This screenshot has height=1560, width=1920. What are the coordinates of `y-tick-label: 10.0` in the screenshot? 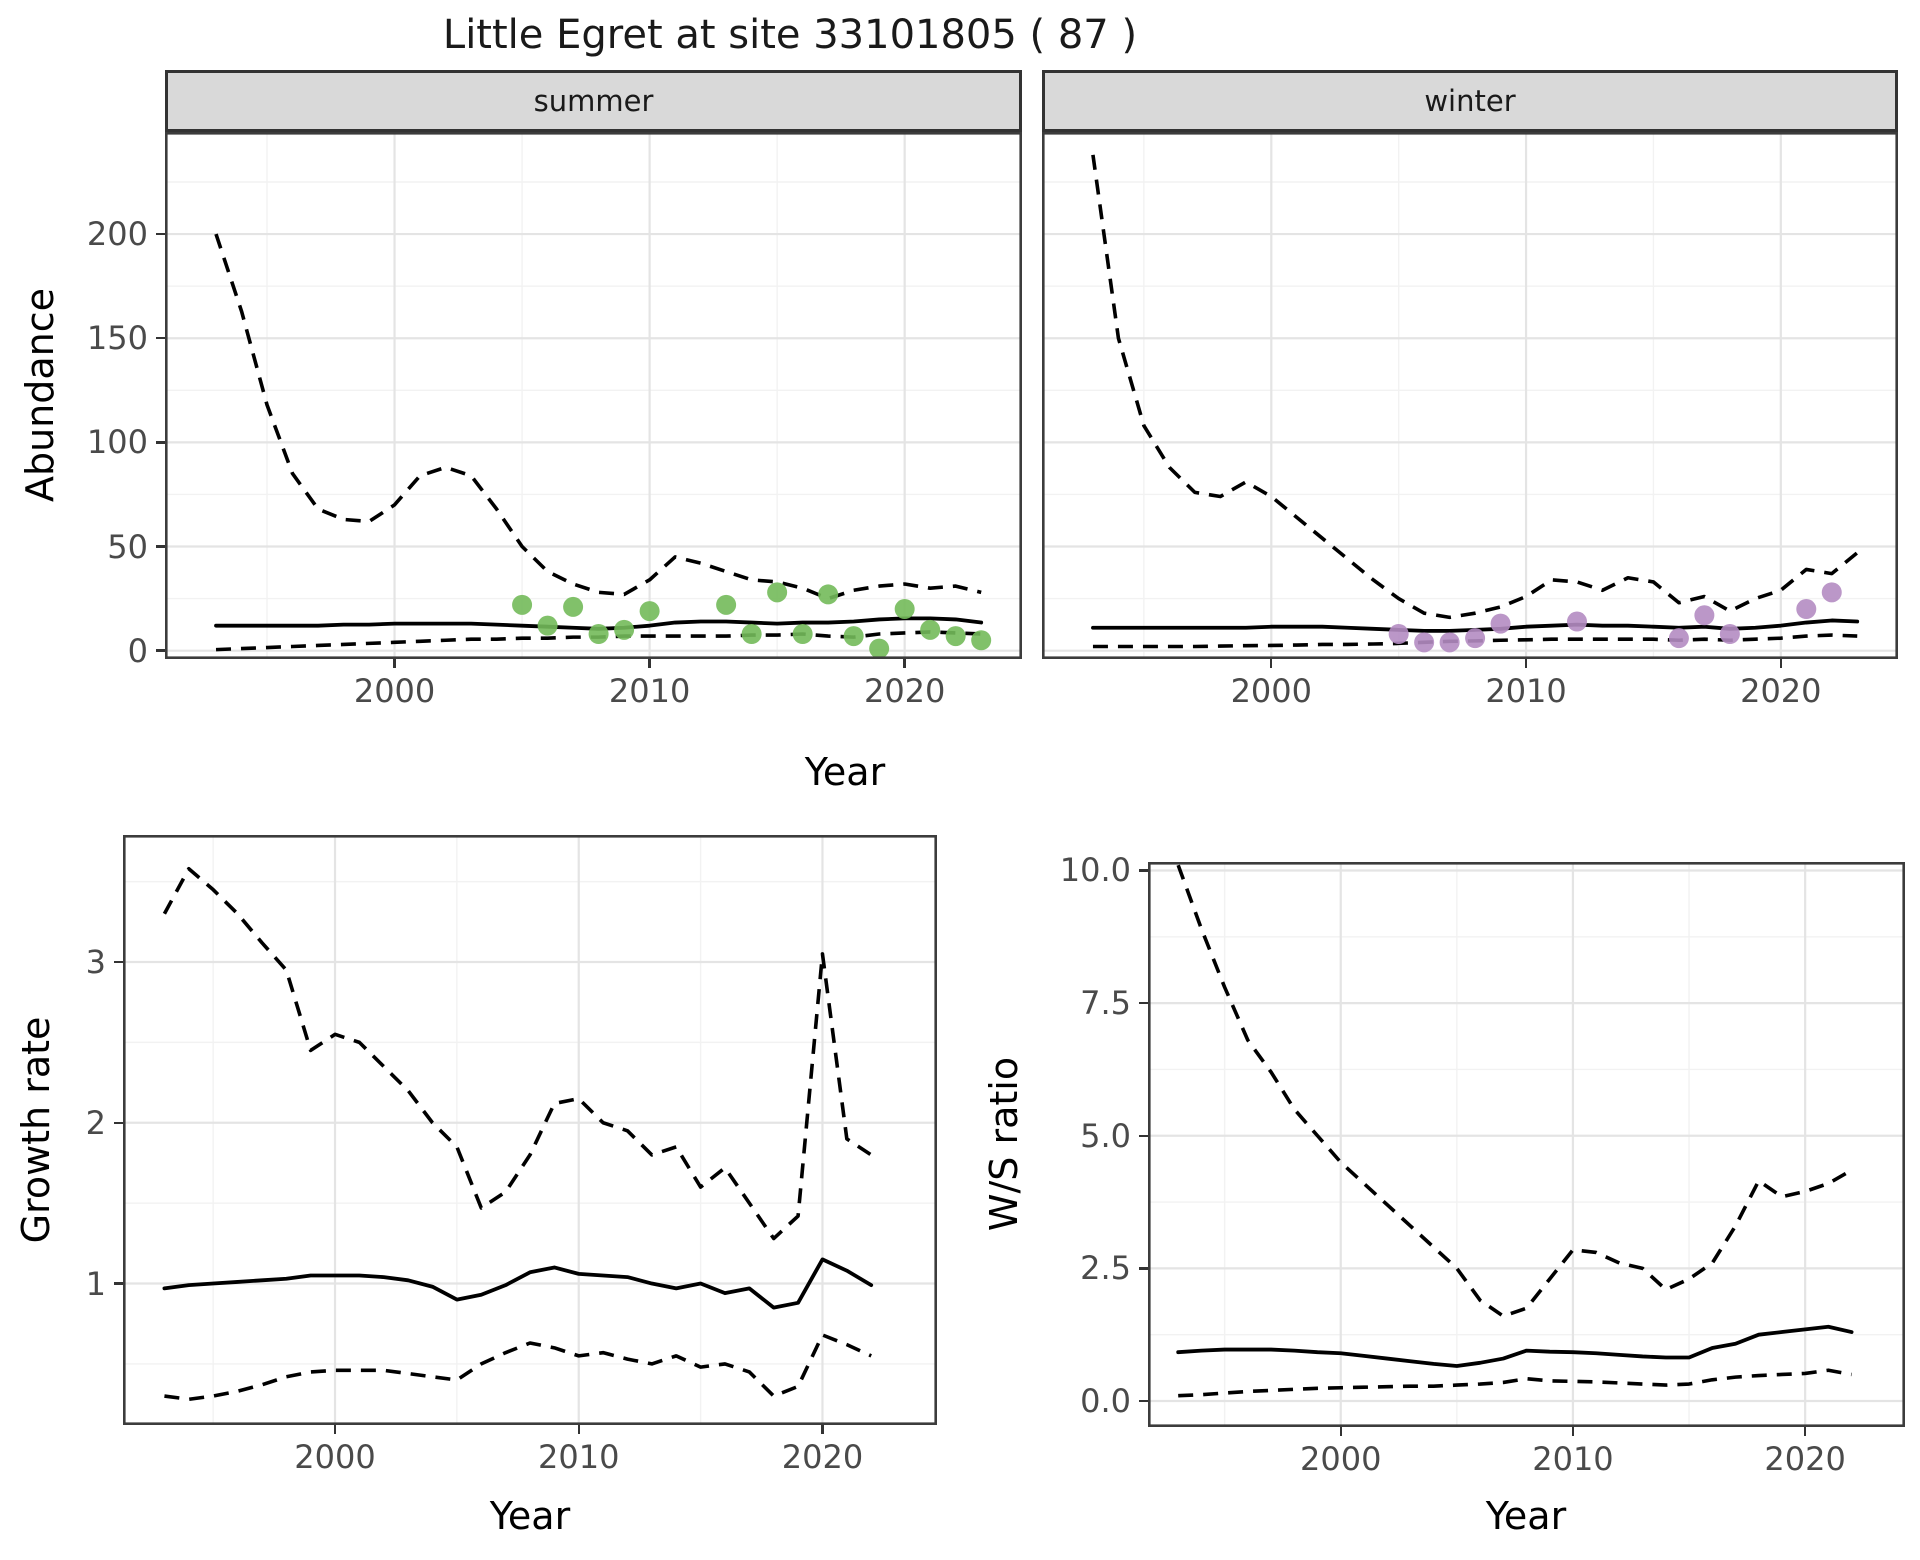 It's located at (1095, 870).